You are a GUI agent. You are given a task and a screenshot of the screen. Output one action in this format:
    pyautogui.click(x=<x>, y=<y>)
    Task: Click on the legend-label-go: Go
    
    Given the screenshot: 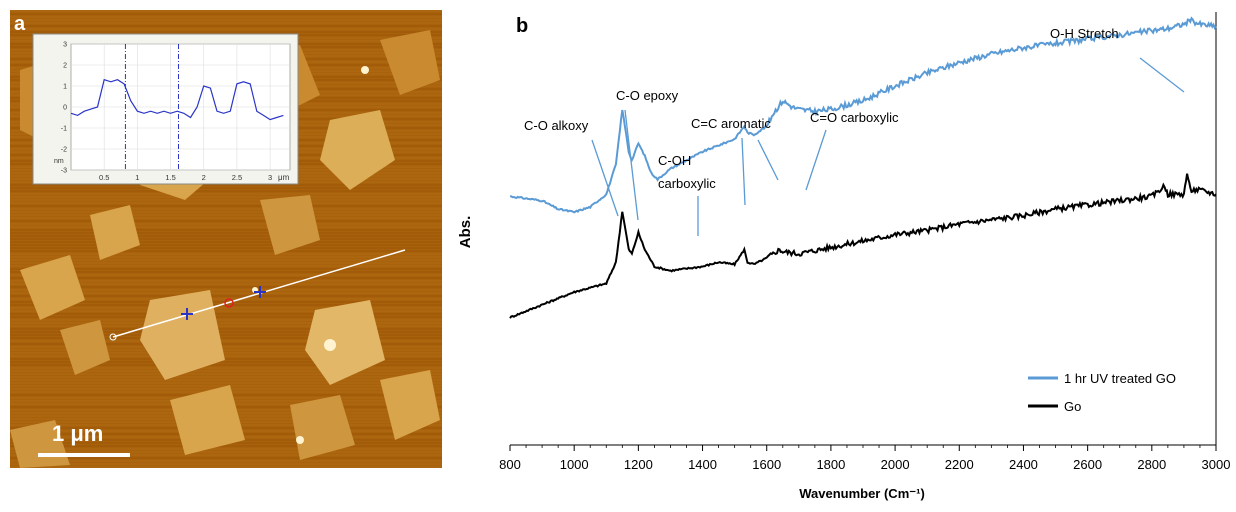 What is the action you would take?
    pyautogui.click(x=1072, y=406)
    